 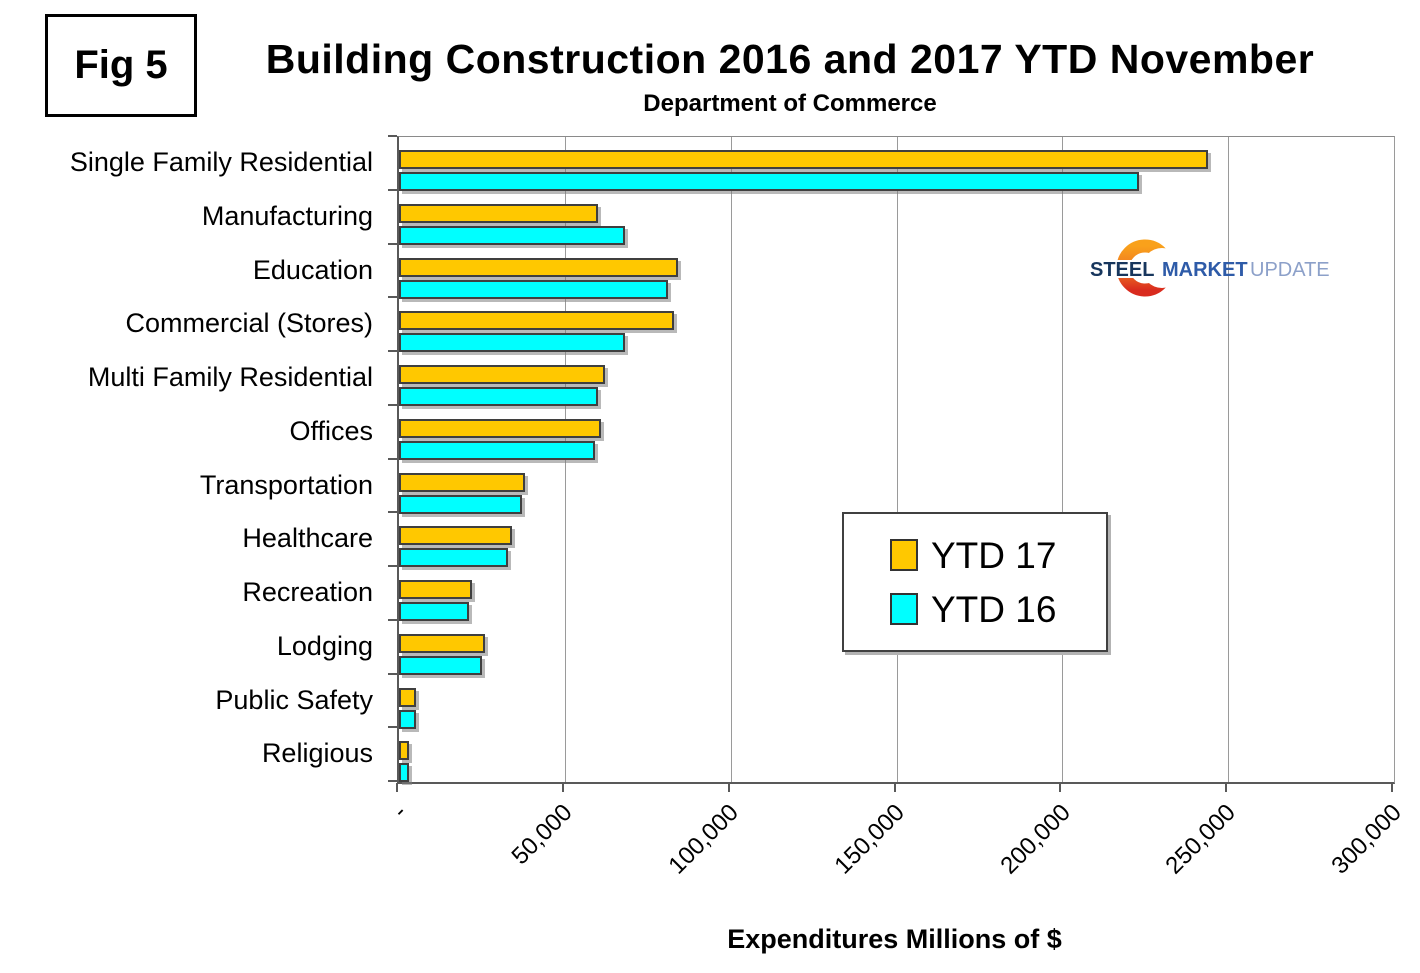 I want to click on figure-label: Fig 5, so click(x=121, y=65).